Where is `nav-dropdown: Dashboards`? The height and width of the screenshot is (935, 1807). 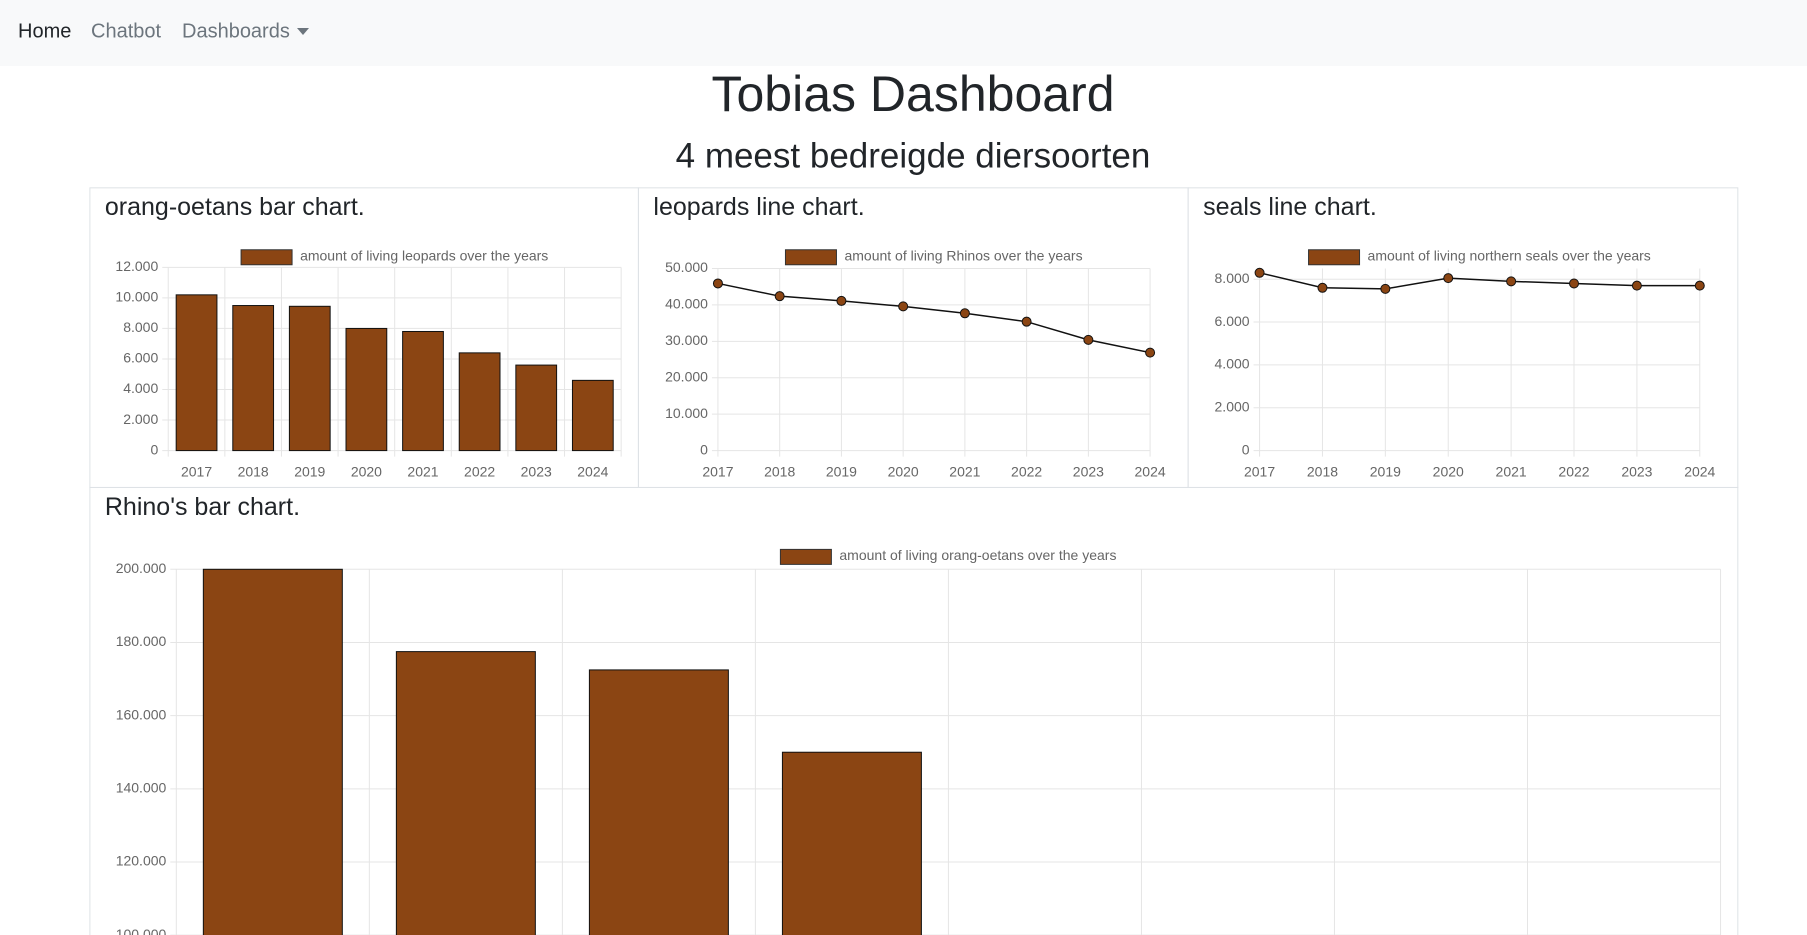 nav-dropdown: Dashboards is located at coordinates (236, 31).